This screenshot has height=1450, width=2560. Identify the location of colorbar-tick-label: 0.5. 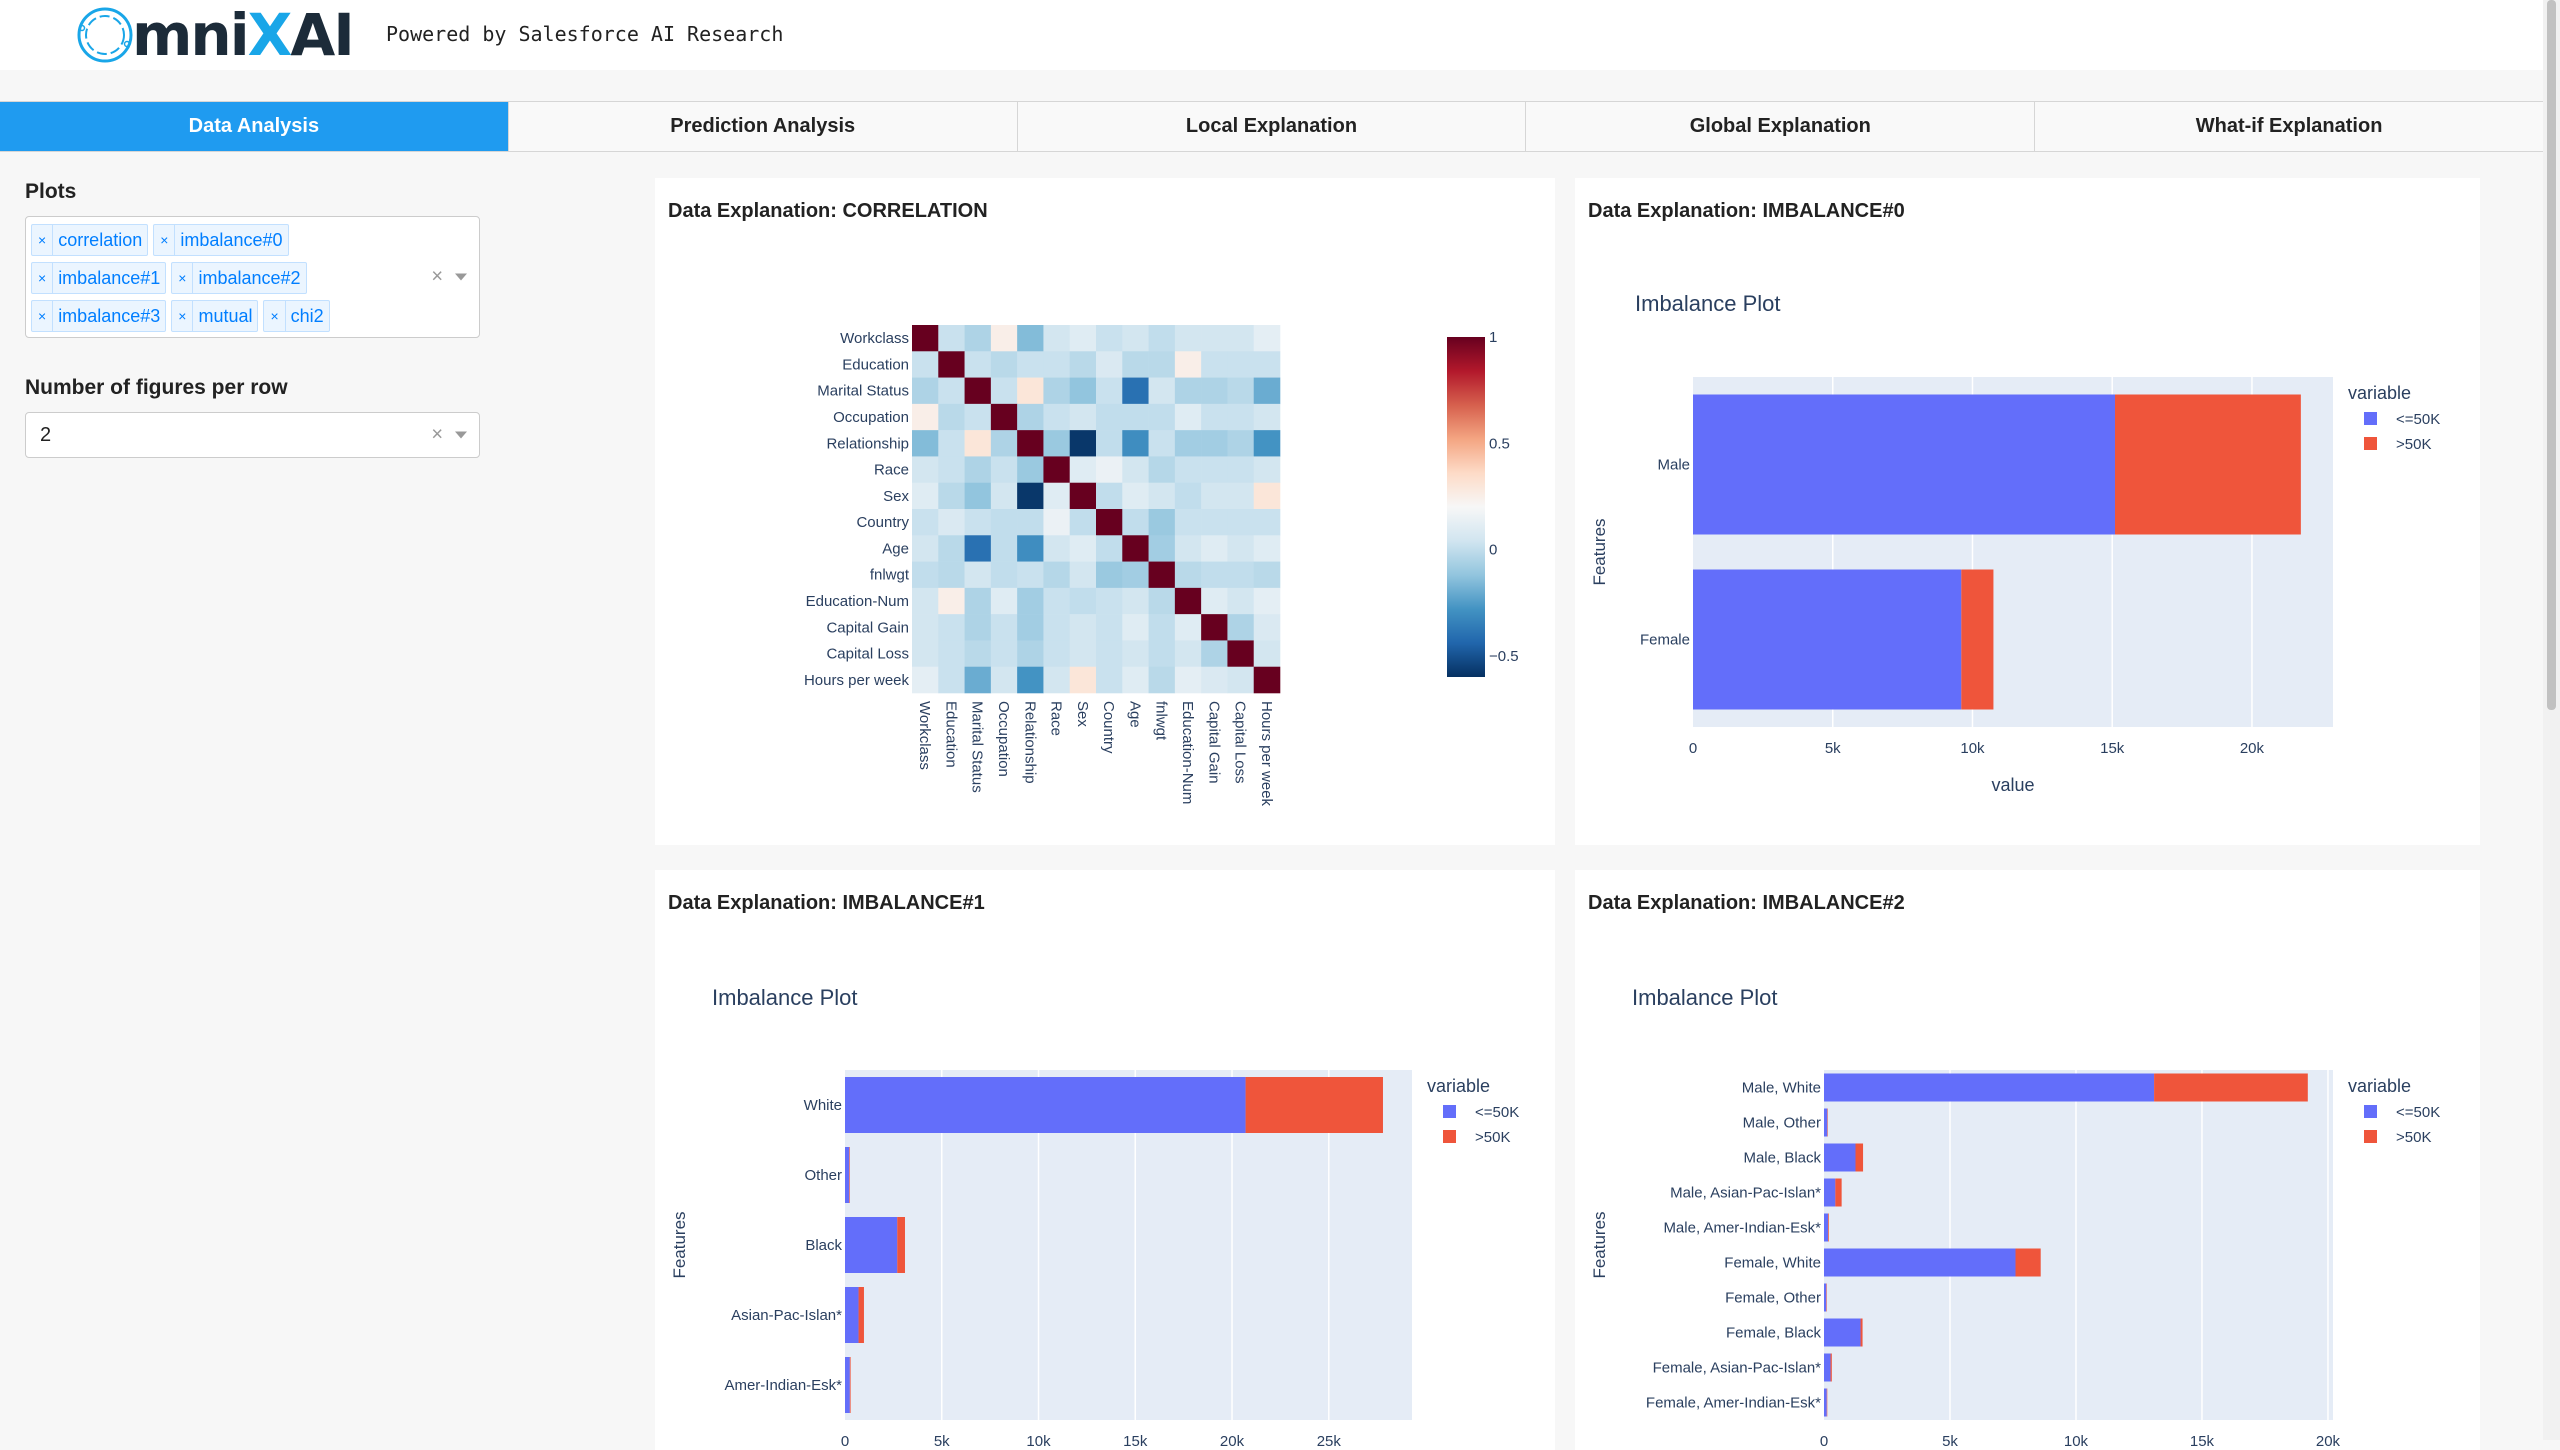
(1499, 443).